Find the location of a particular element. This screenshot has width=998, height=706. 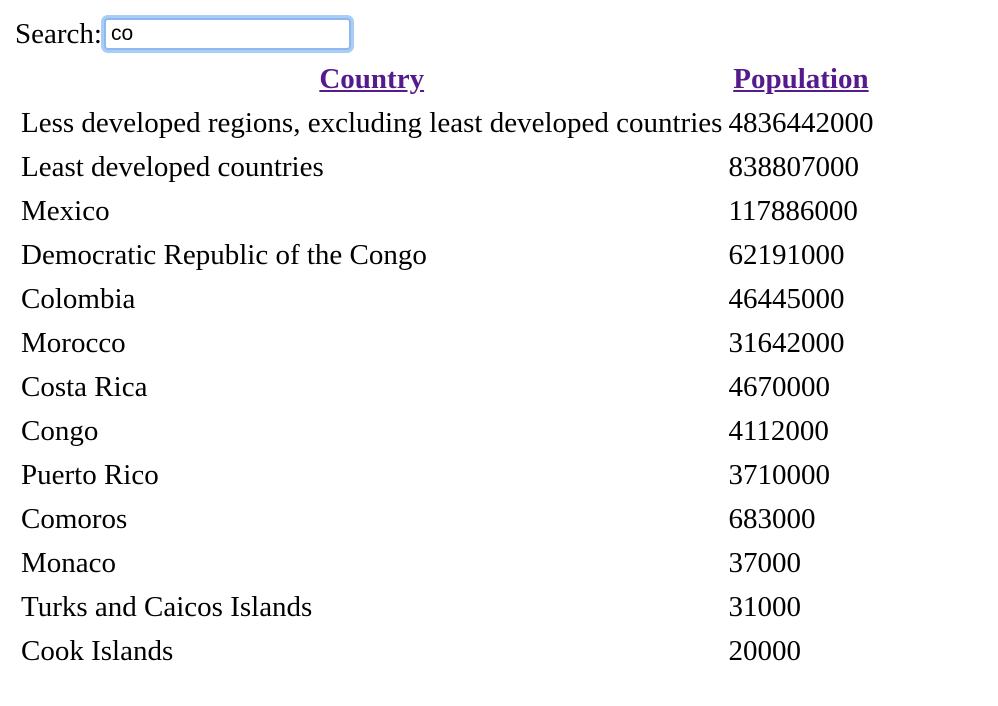

table-row: Monaco 37000 is located at coordinates (447, 563).